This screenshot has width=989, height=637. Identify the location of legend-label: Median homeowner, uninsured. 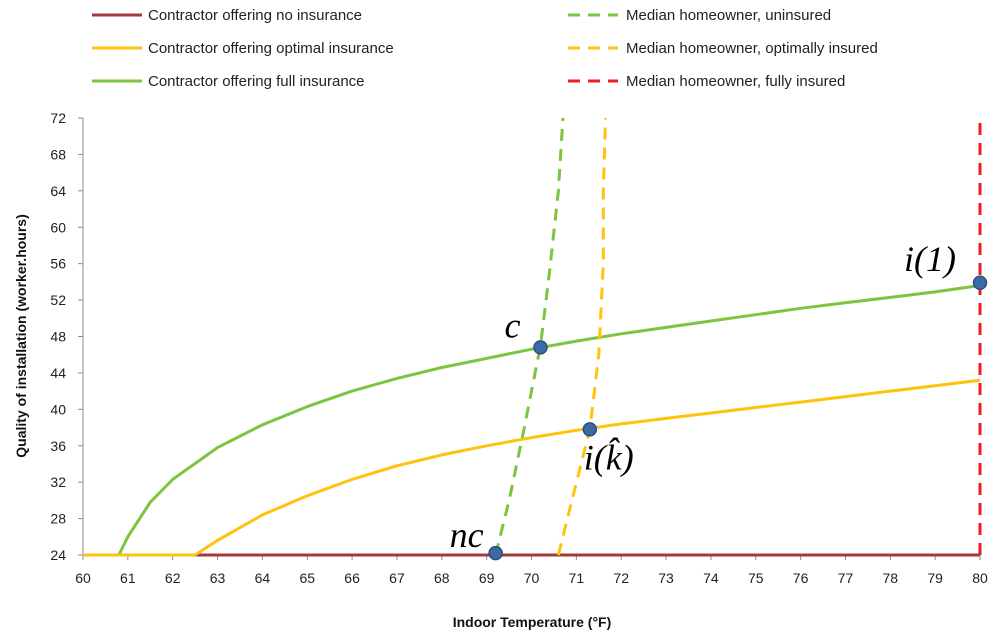
(728, 15).